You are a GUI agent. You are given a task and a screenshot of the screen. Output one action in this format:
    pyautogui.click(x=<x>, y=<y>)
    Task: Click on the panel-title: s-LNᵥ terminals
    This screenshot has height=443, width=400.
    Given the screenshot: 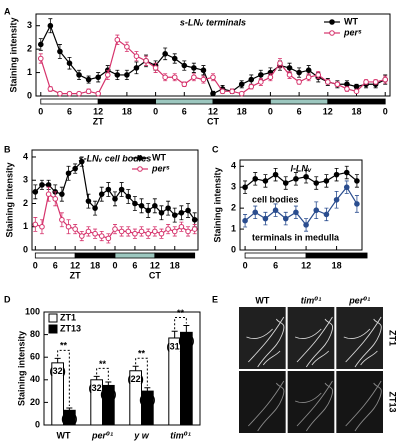 What is the action you would take?
    pyautogui.click(x=213, y=22)
    